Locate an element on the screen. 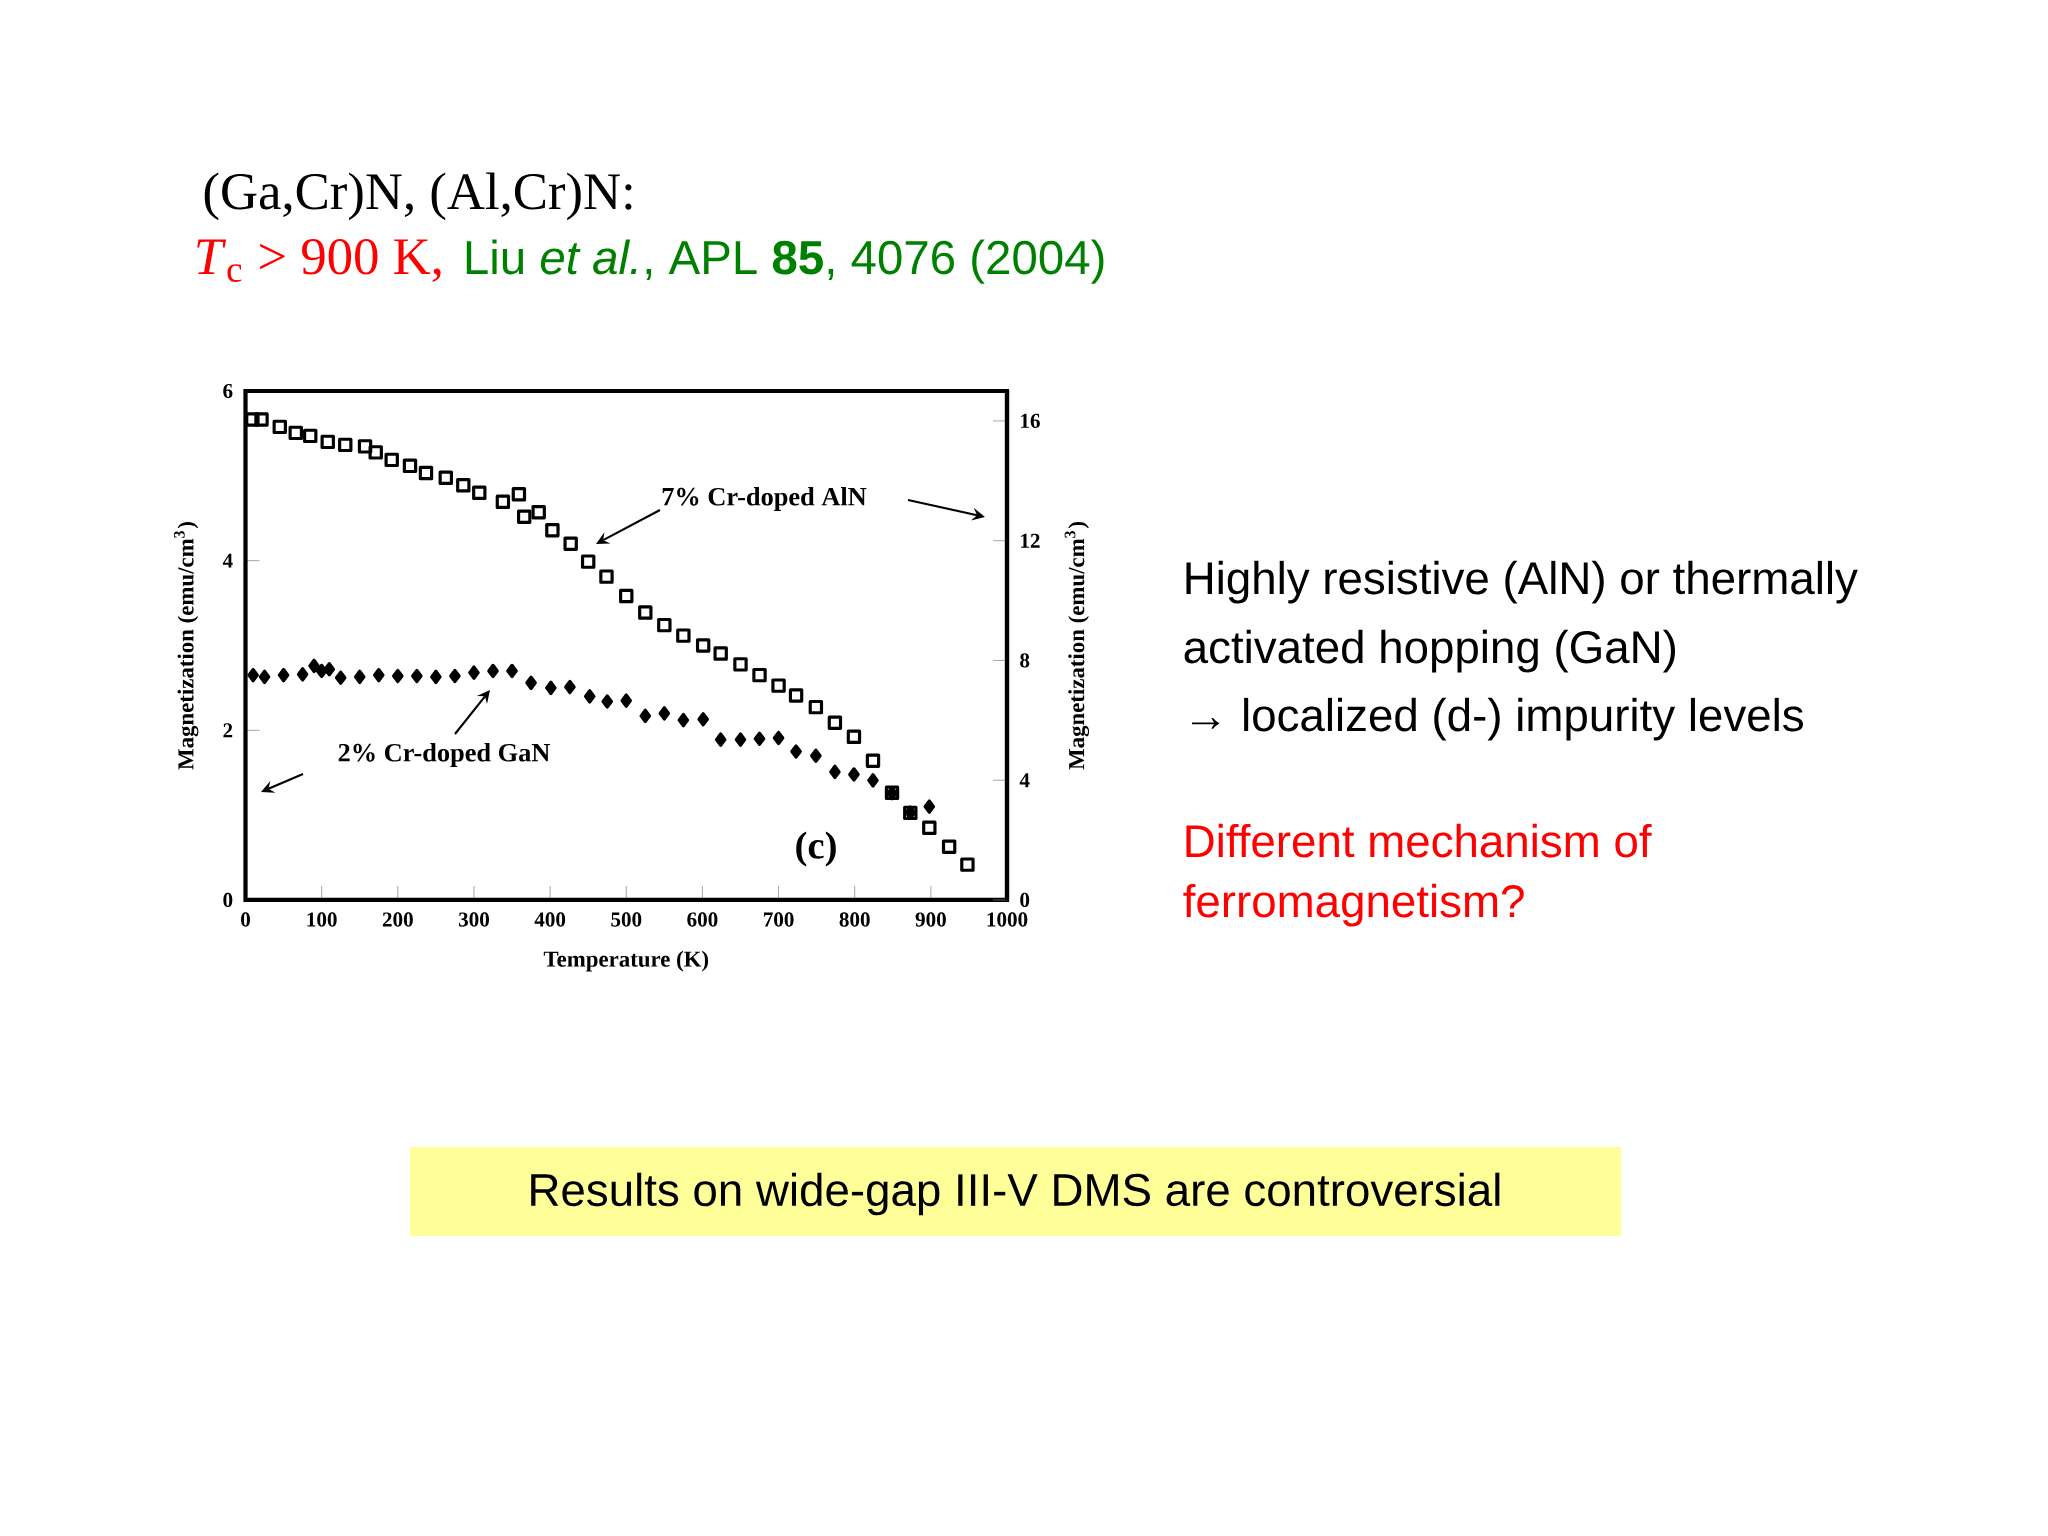 The image size is (2048, 1536). annotation: (c) is located at coordinates (816, 849).